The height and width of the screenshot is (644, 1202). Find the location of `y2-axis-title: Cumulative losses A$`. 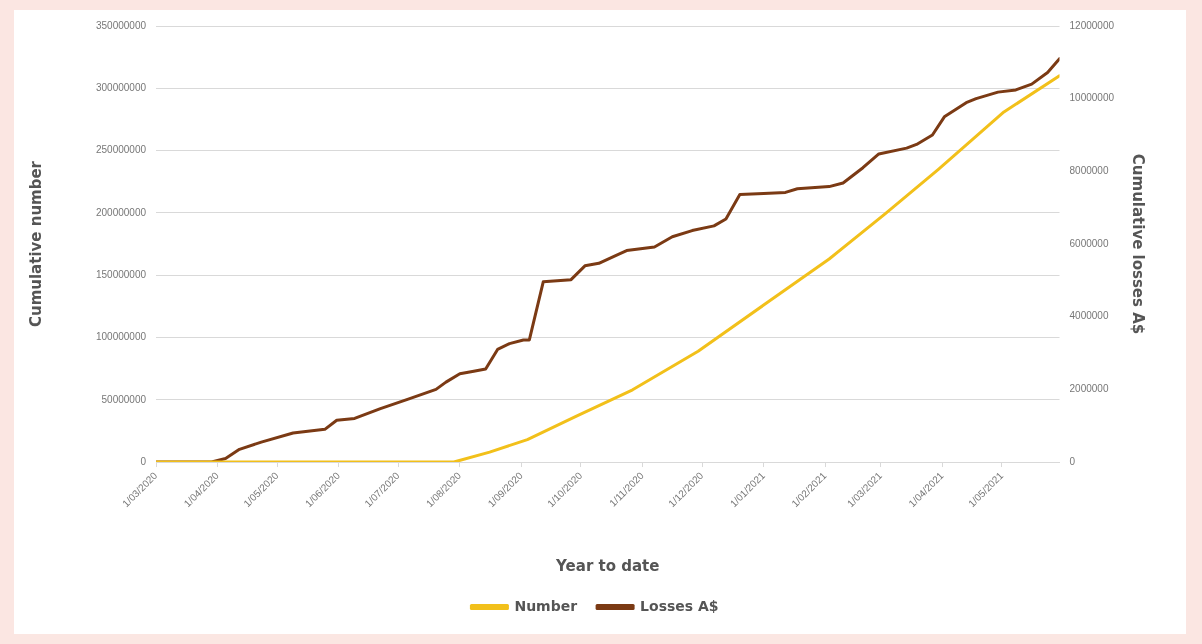

y2-axis-title: Cumulative losses A$ is located at coordinates (1138, 244).